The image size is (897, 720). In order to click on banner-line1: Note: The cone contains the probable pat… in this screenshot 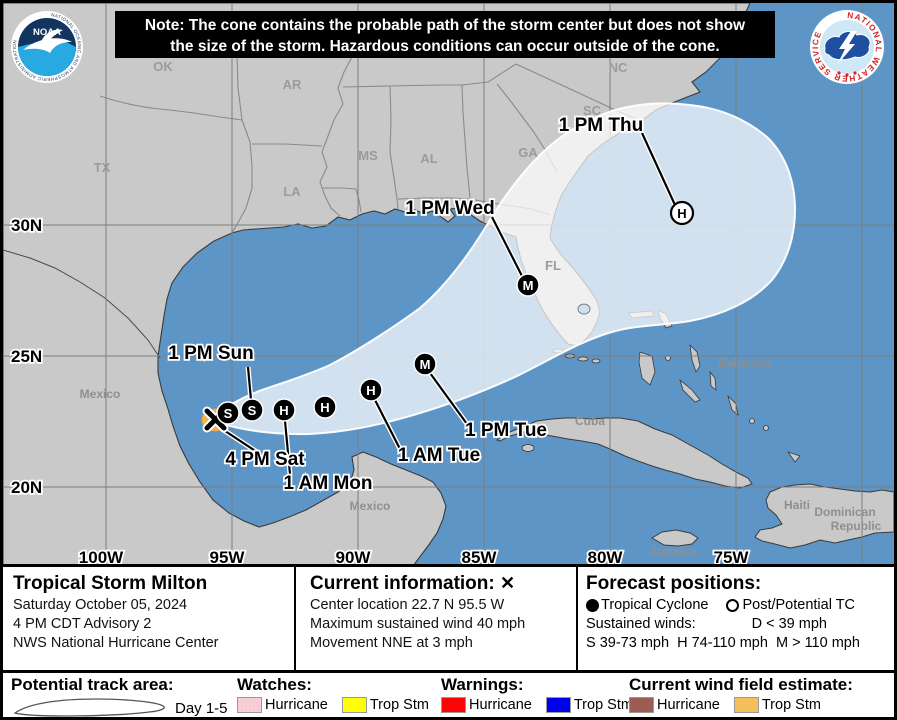, I will do `click(445, 25)`.